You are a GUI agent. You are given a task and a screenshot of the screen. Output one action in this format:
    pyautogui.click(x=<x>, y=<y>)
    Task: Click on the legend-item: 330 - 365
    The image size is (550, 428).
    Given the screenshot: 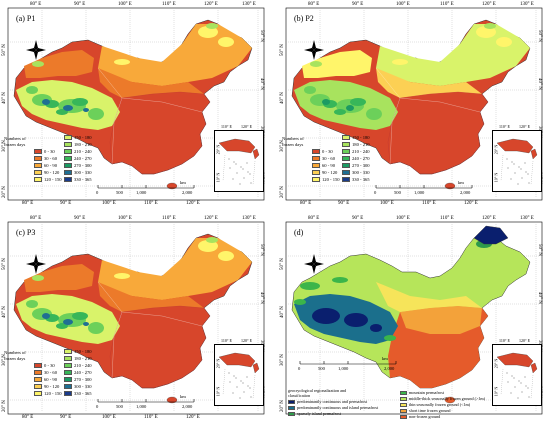 What is the action you would take?
    pyautogui.click(x=356, y=179)
    